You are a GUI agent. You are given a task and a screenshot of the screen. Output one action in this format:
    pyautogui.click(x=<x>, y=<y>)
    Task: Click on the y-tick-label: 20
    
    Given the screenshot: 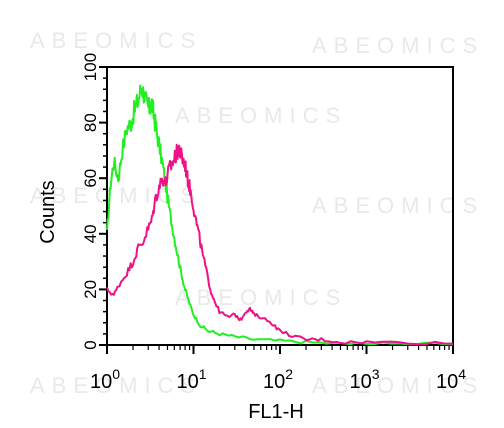 What is the action you would take?
    pyautogui.click(x=90, y=289)
    